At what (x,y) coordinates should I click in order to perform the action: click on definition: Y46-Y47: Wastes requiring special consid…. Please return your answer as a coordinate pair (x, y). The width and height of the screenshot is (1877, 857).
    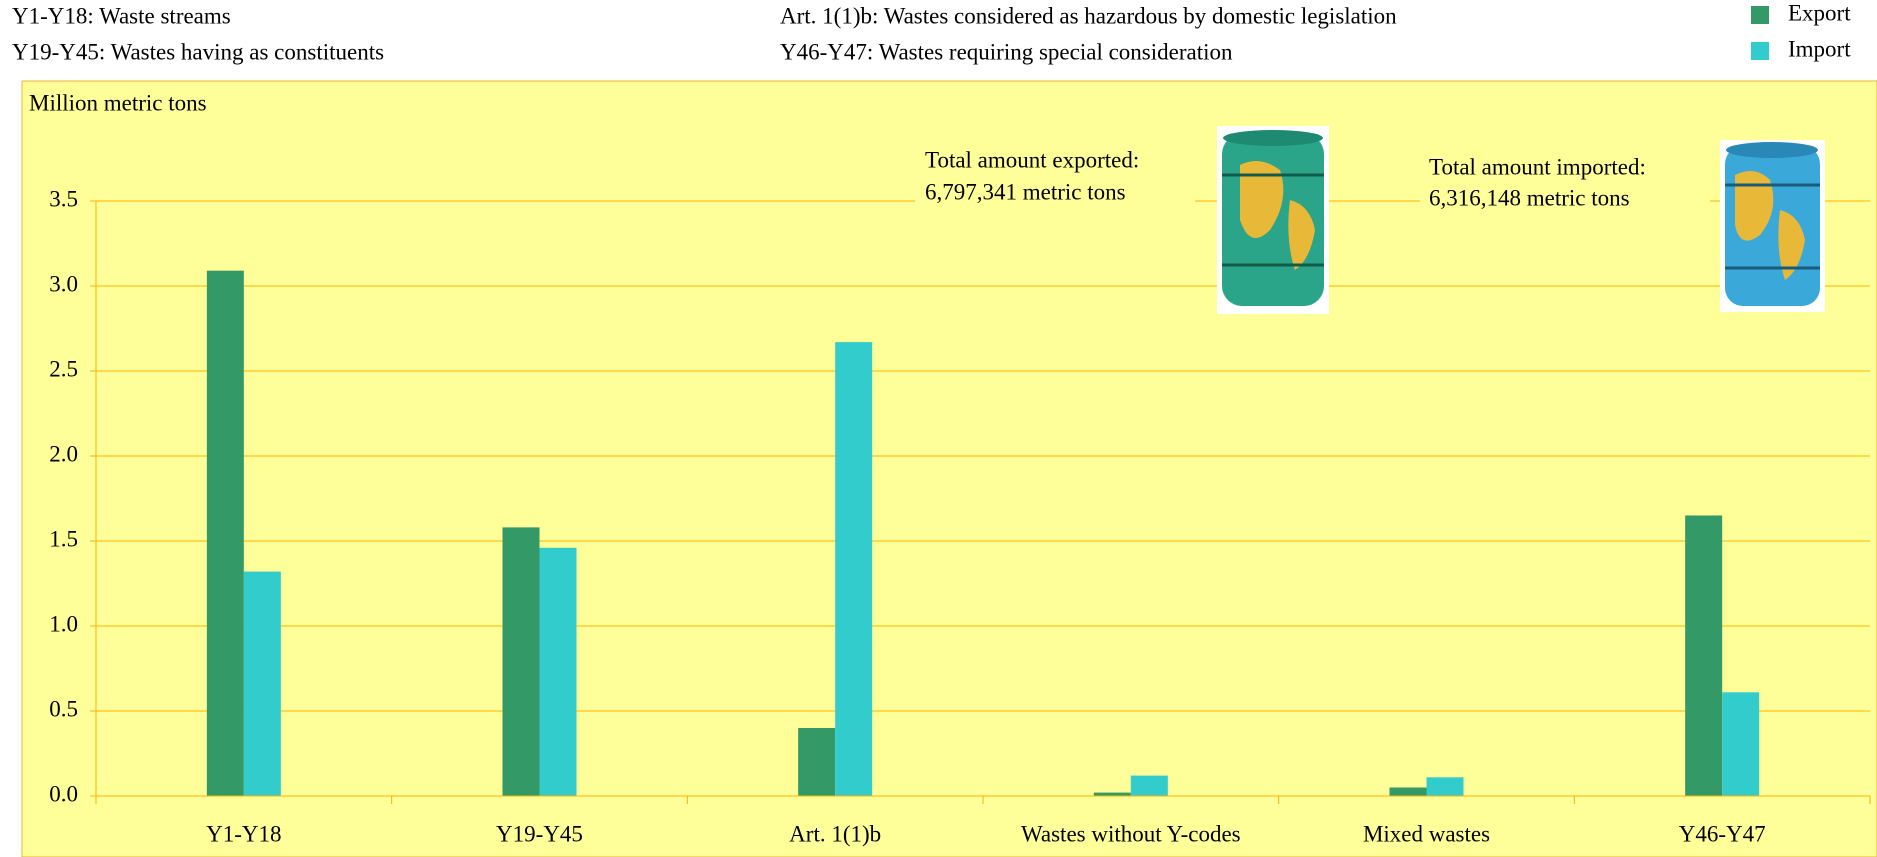
    Looking at the image, I should click on (1006, 51).